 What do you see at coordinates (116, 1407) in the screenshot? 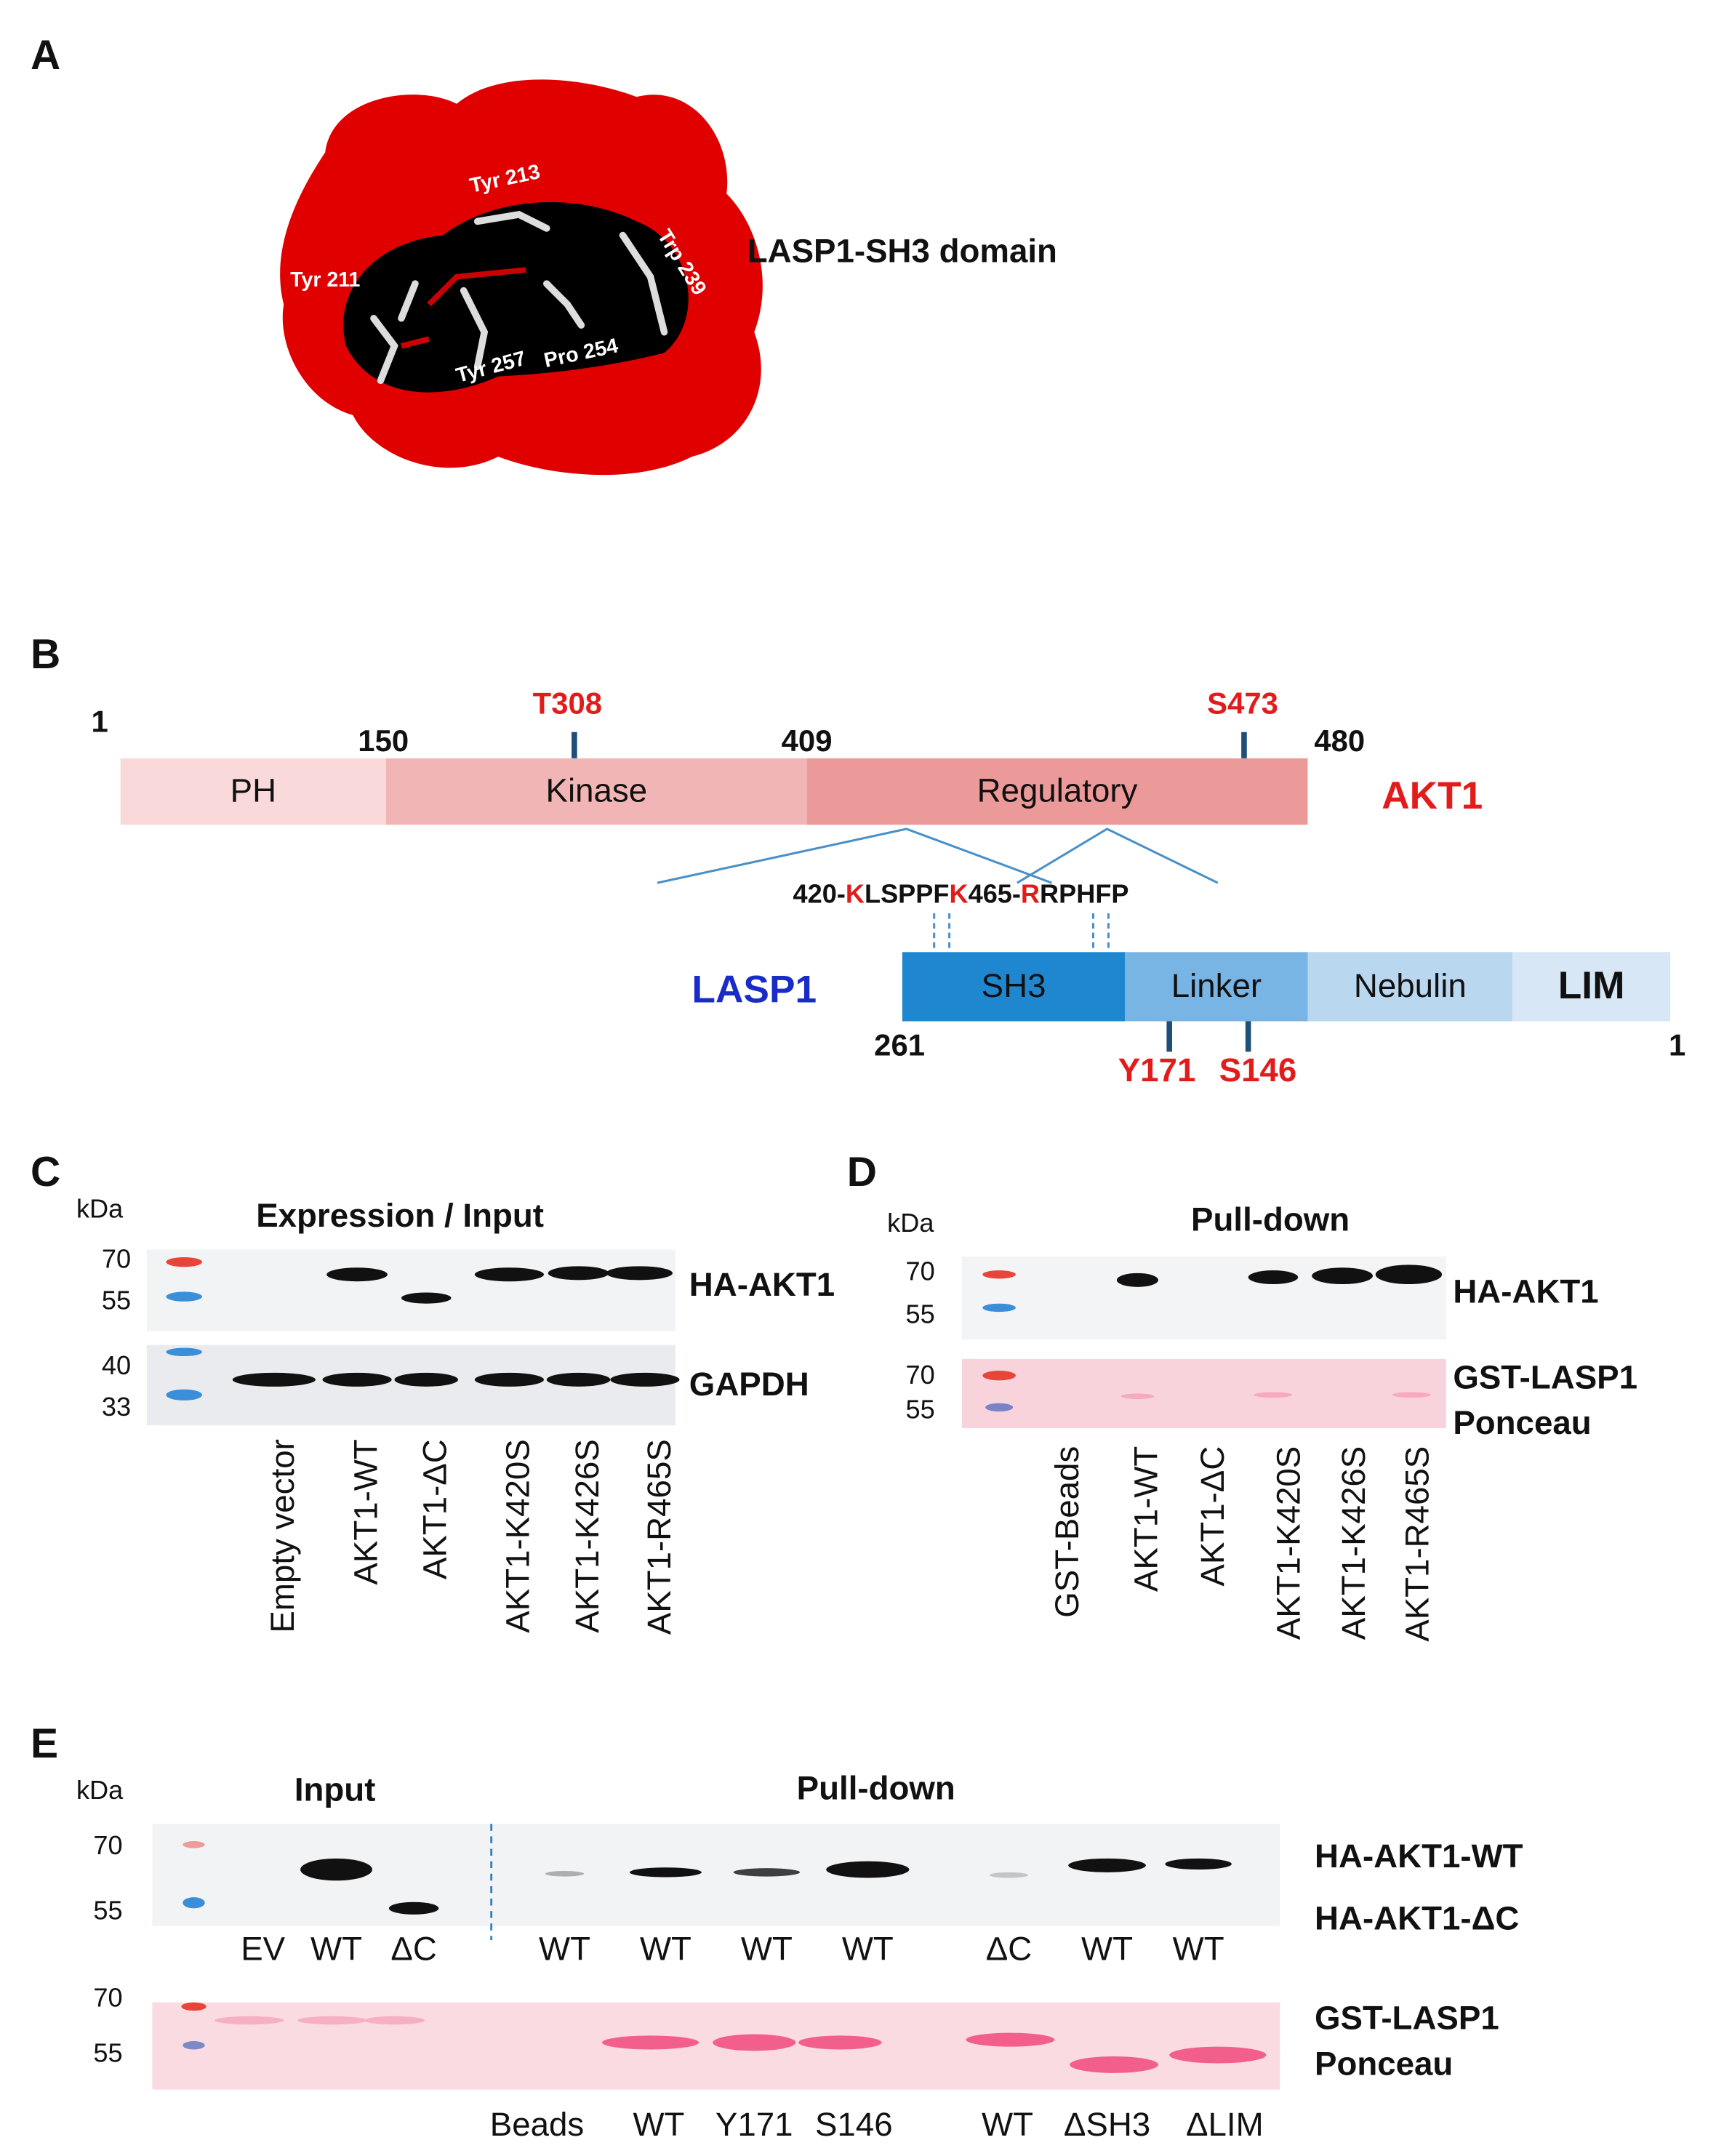
I see `marker-label: 33` at bounding box center [116, 1407].